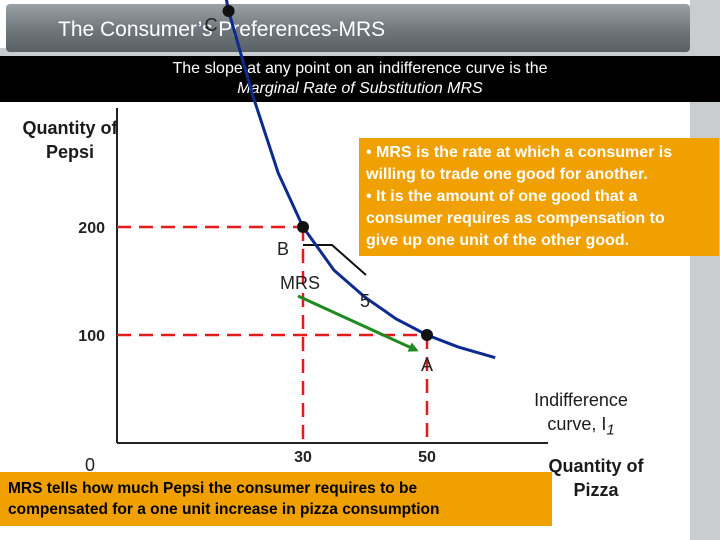 The height and width of the screenshot is (540, 720). I want to click on y-tick-label-200: 200, so click(91, 228).